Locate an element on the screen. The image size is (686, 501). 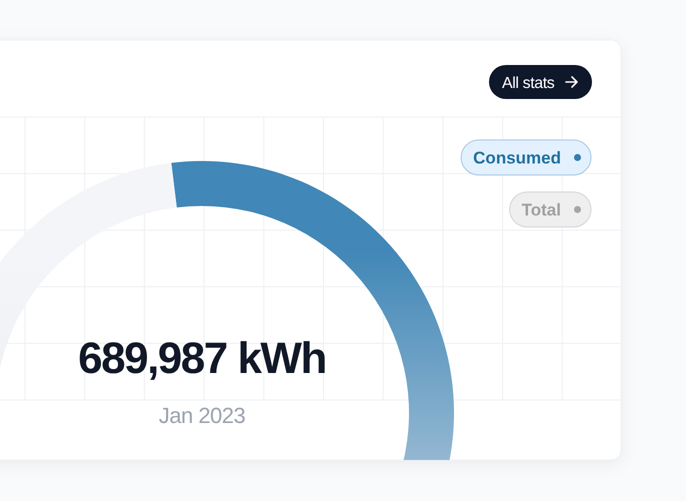
text: 689,987 kWh is located at coordinates (202, 358).